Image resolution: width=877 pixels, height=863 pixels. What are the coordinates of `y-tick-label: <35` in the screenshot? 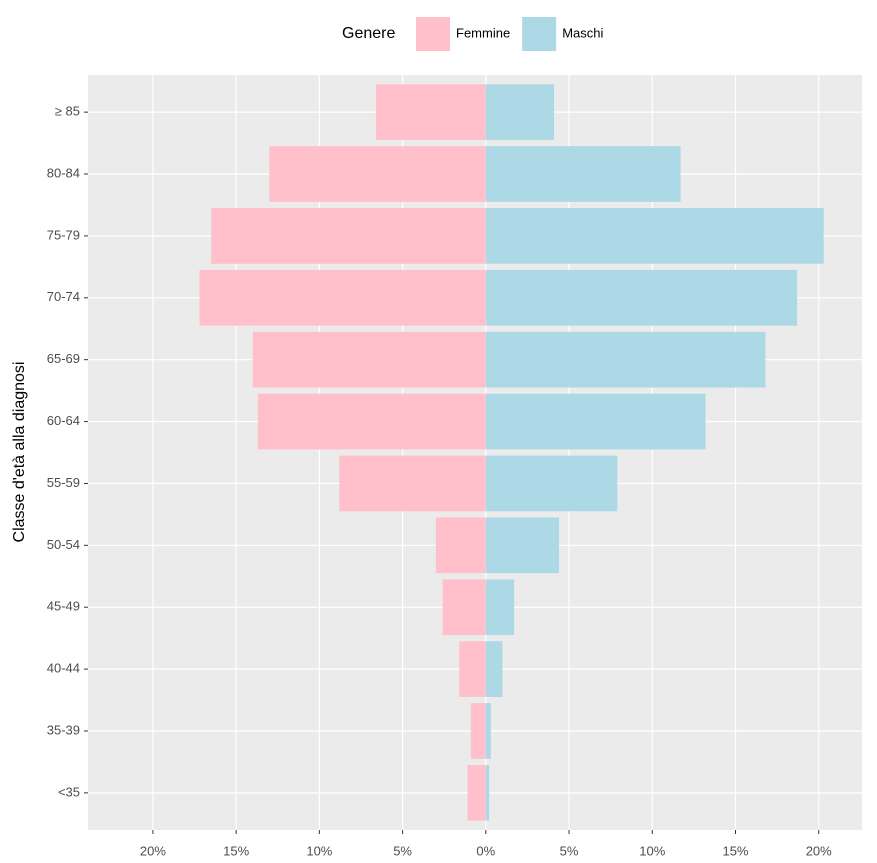 It's located at (69, 791).